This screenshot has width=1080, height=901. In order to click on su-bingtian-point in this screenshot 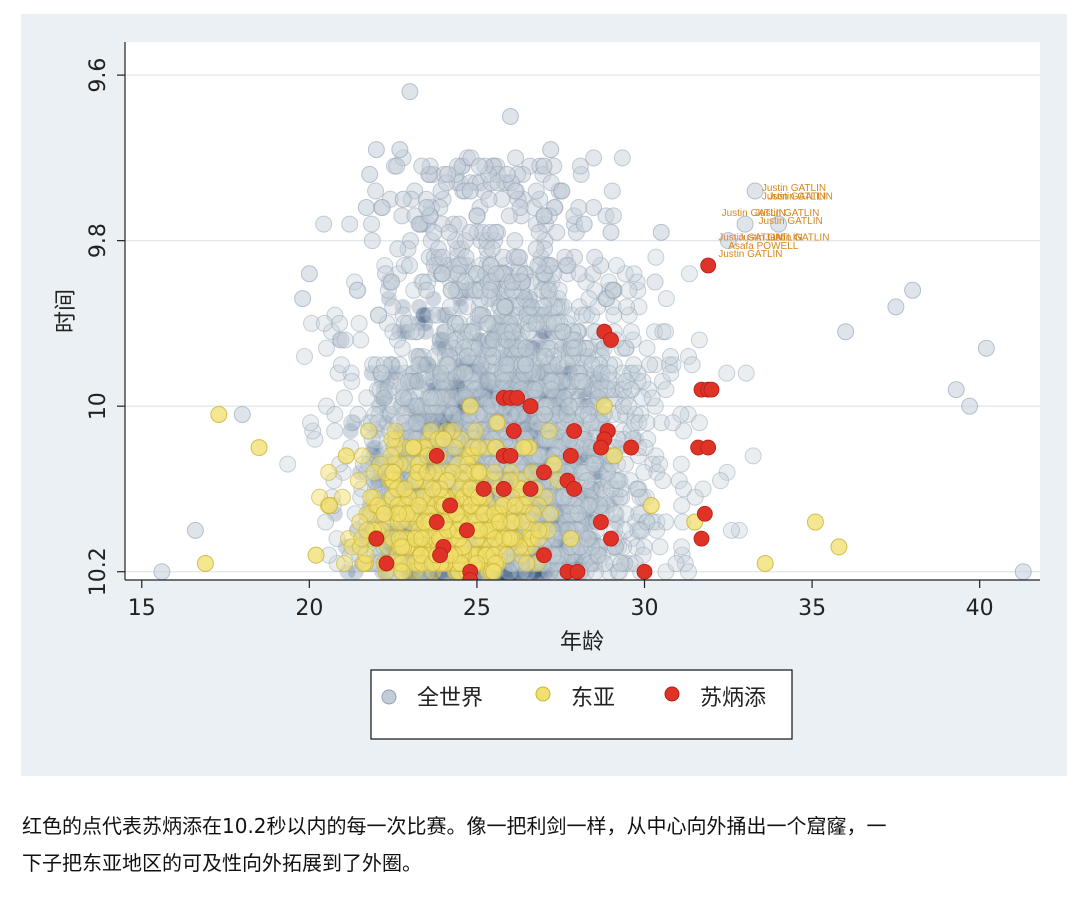, I will do `click(704, 513)`.